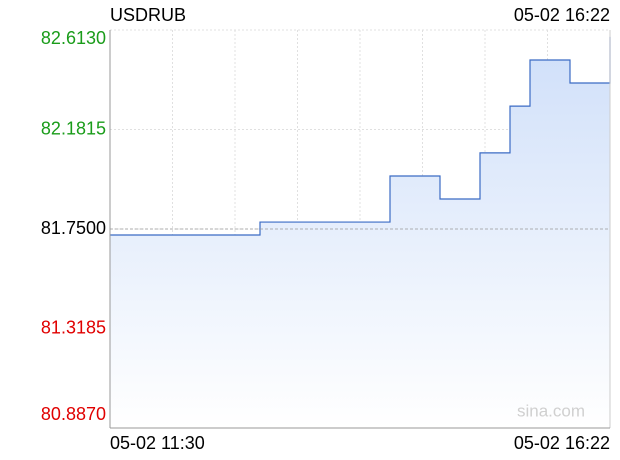  Describe the element at coordinates (73, 327) in the screenshot. I see `y-tick-label: 81.3185` at that location.